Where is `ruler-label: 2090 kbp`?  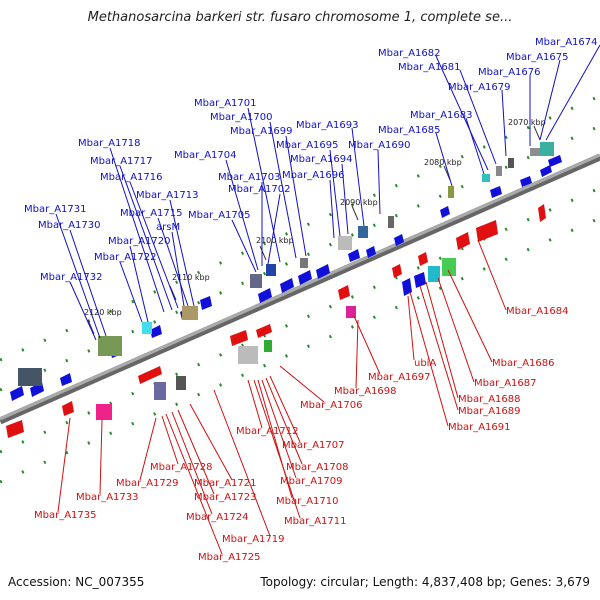 ruler-label: 2090 kbp is located at coordinates (359, 202).